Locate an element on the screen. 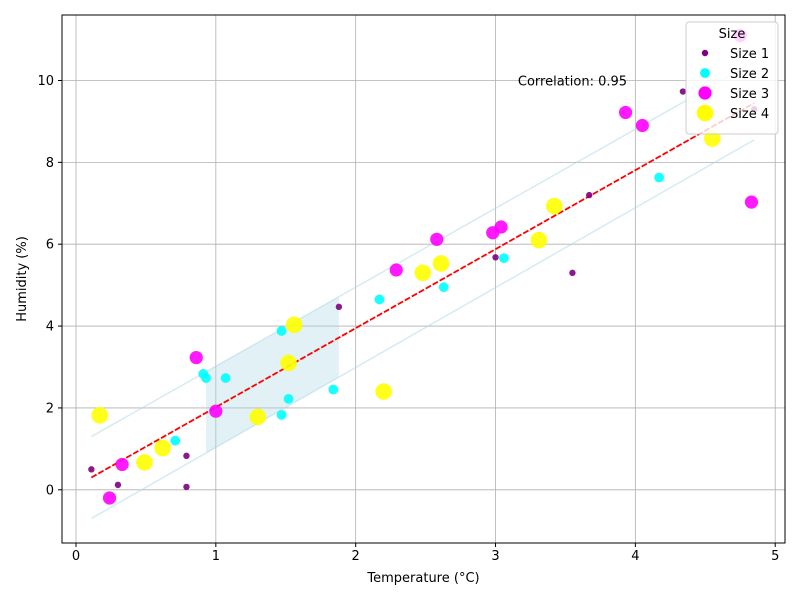 This screenshot has height=600, width=800. x-tick-label: 1 is located at coordinates (216, 556).